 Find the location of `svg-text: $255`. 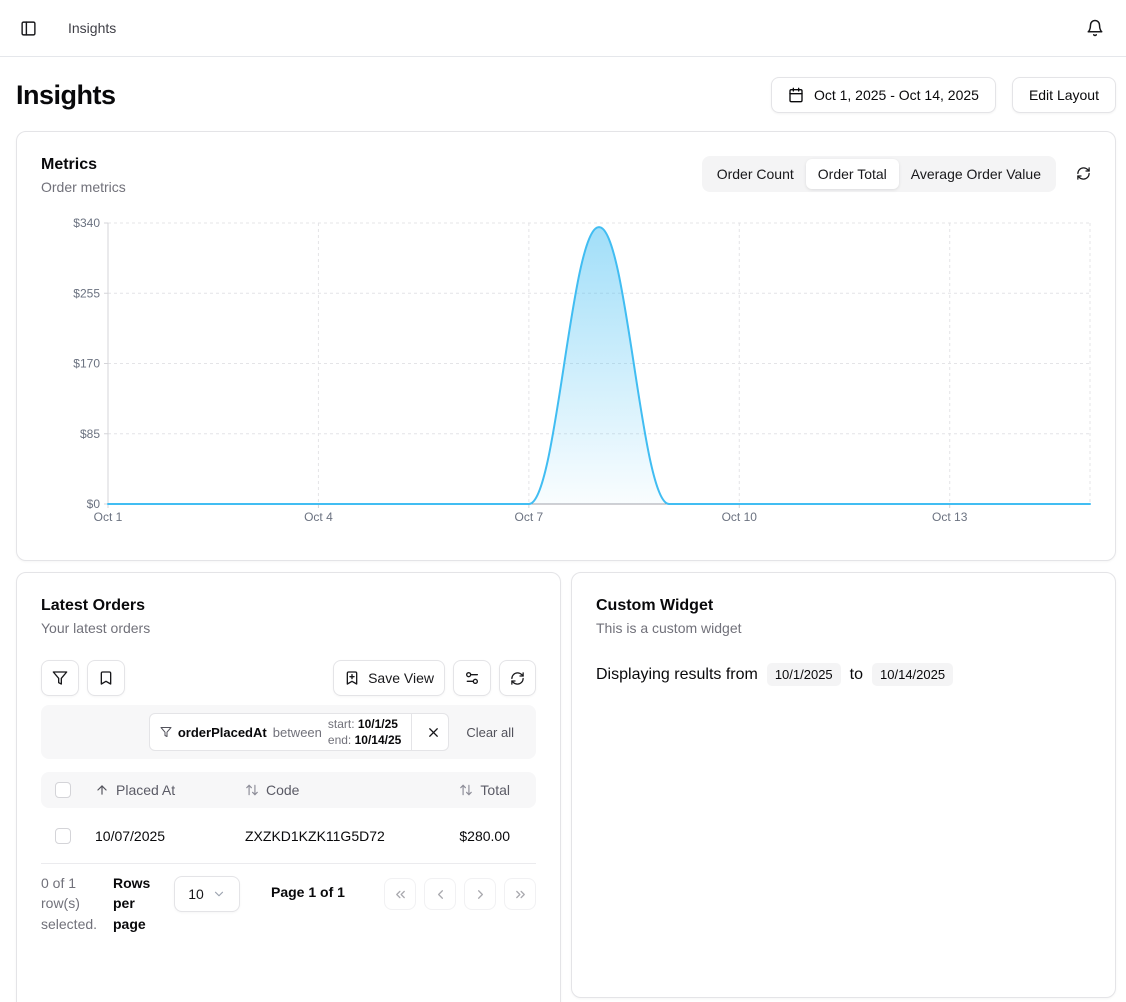

svg-text: $255 is located at coordinates (86, 293).